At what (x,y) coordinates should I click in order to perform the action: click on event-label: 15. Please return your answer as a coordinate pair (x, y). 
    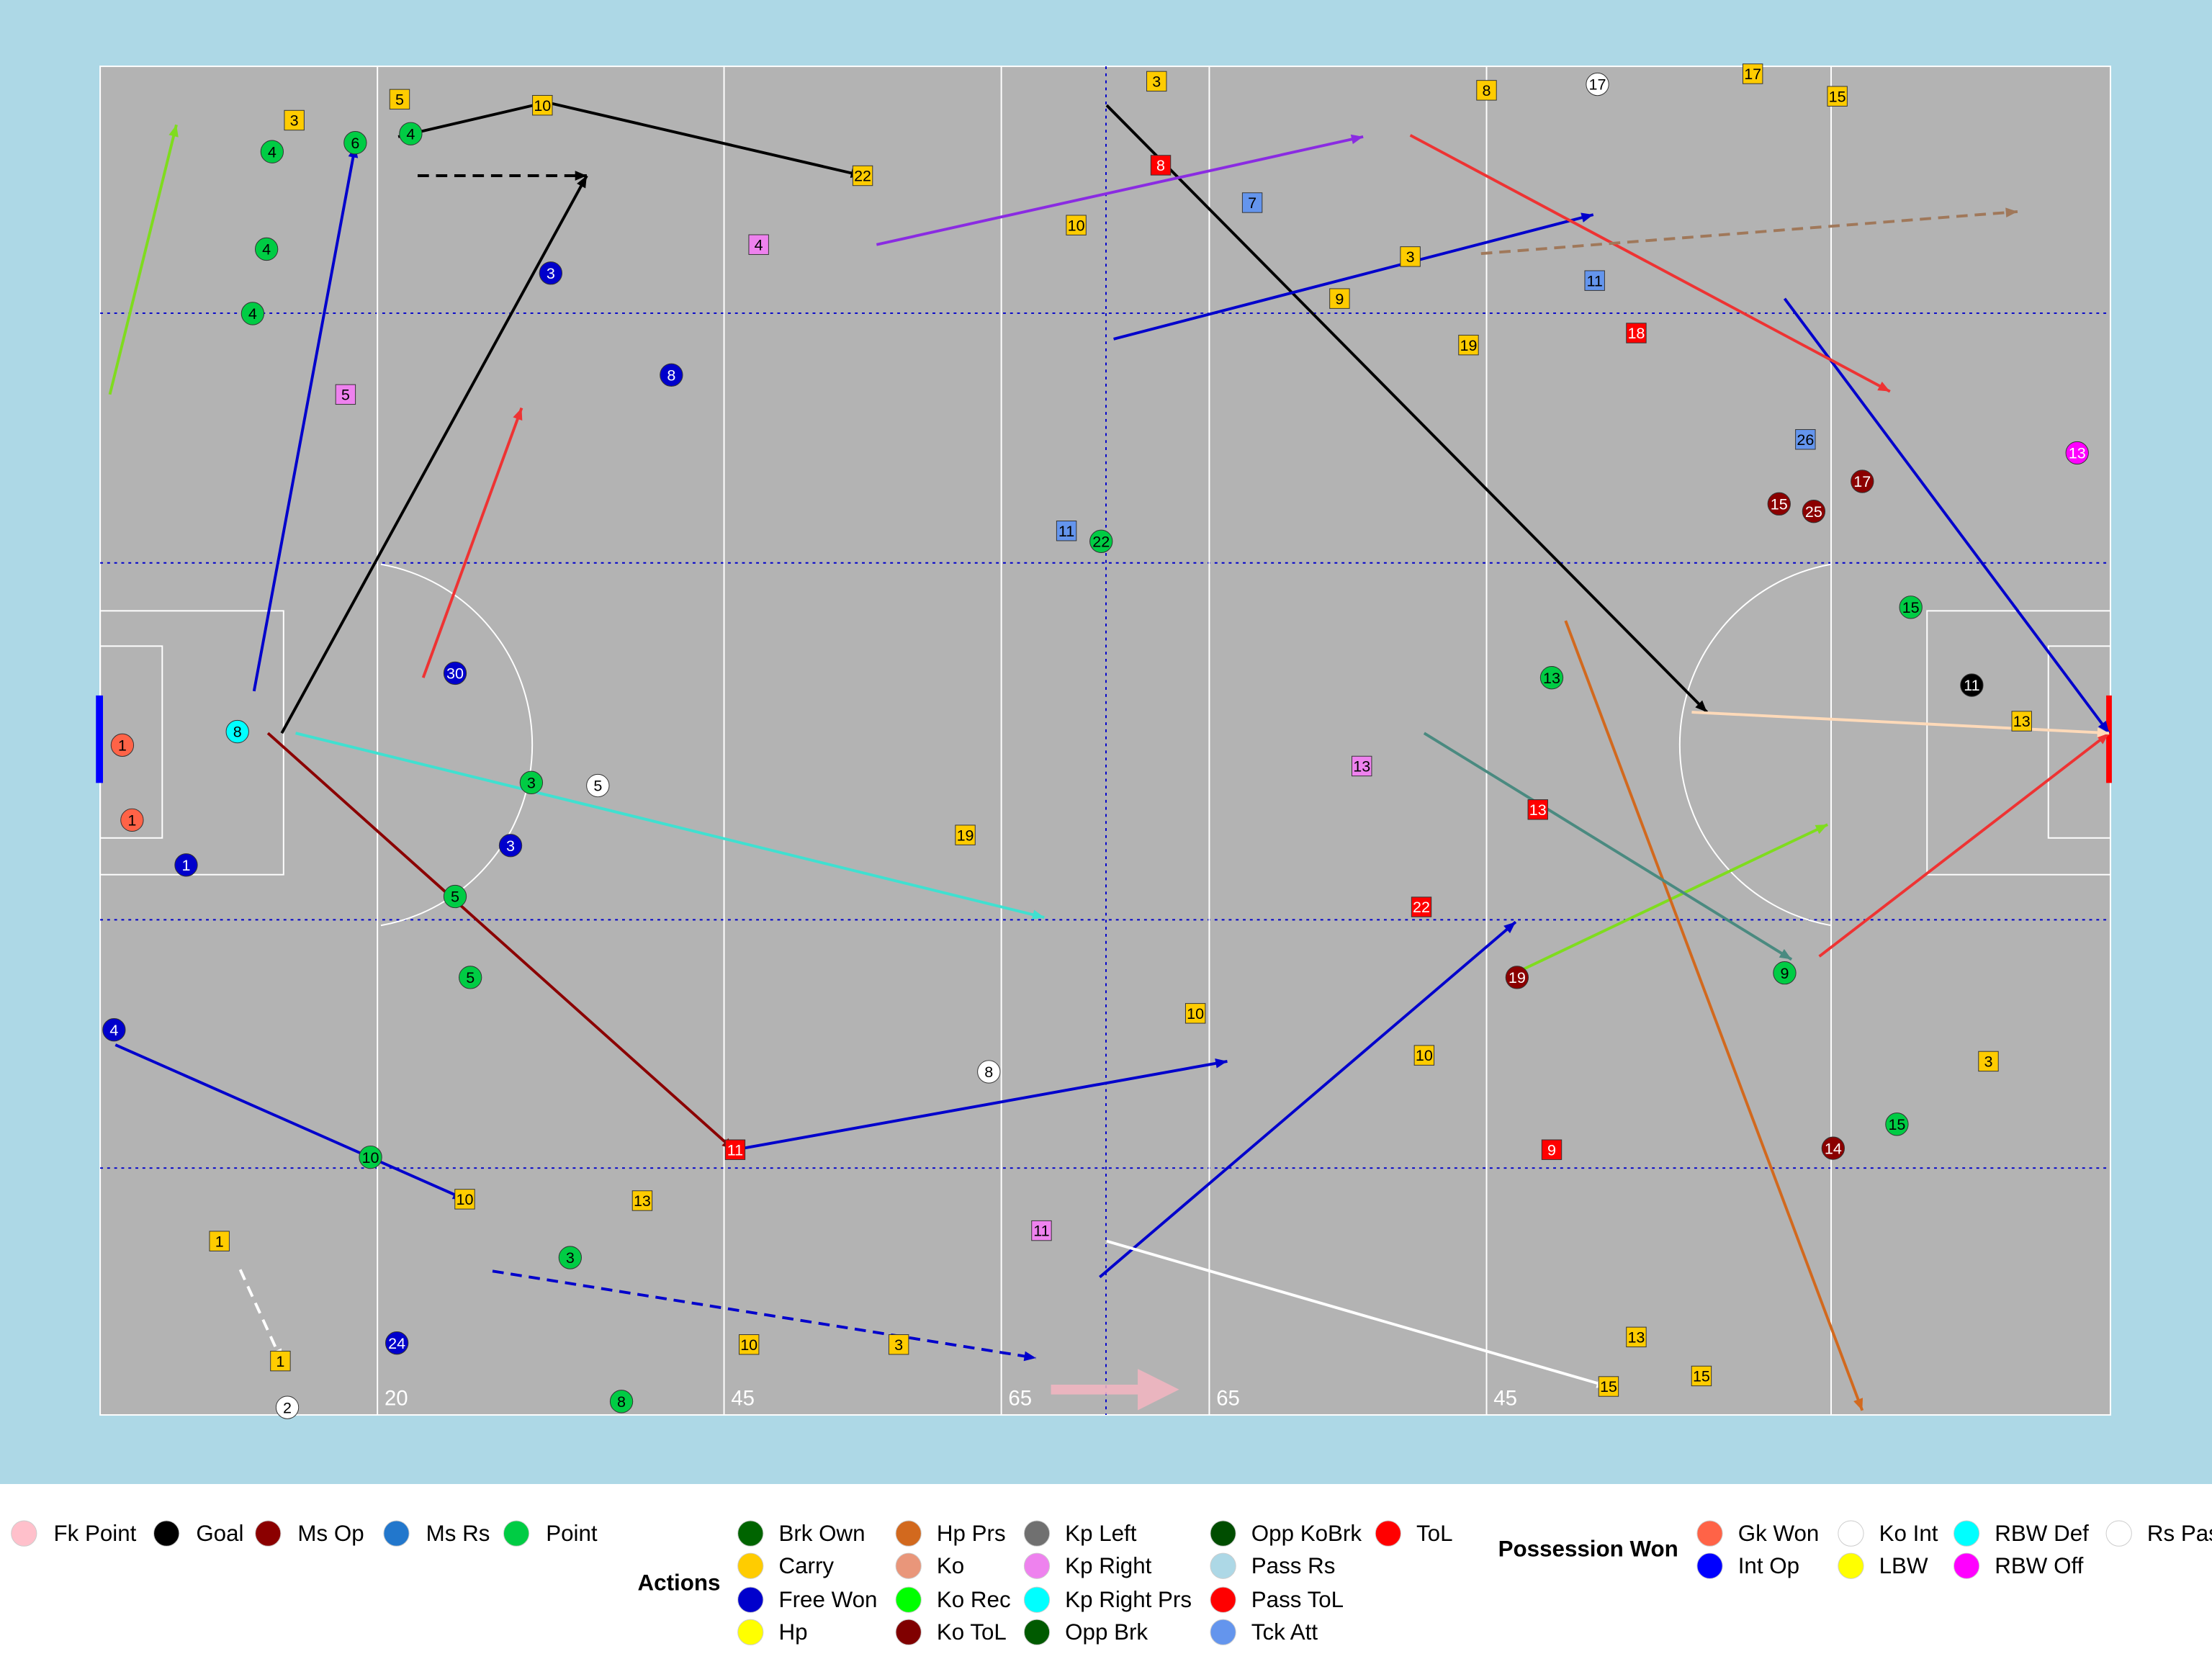
    Looking at the image, I should click on (1609, 1386).